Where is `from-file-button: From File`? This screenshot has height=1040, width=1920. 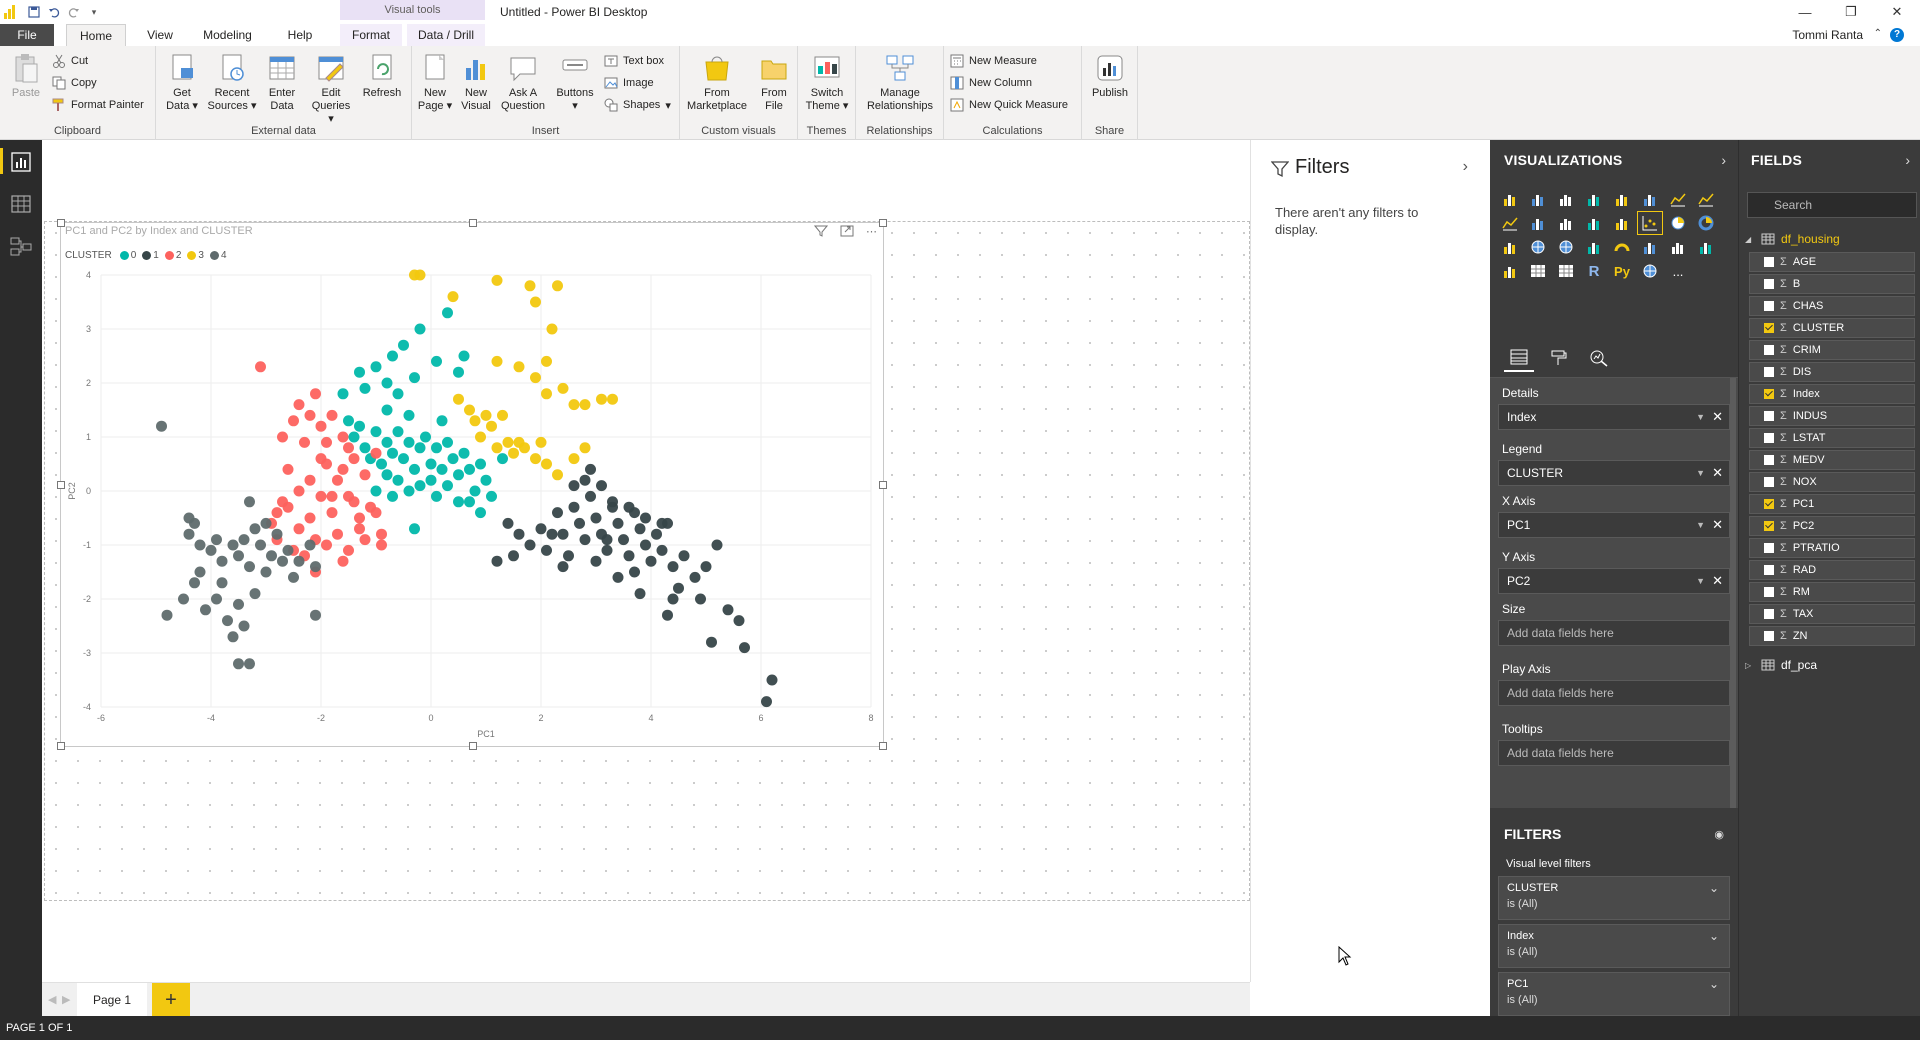
from-file-button: From File is located at coordinates (774, 82).